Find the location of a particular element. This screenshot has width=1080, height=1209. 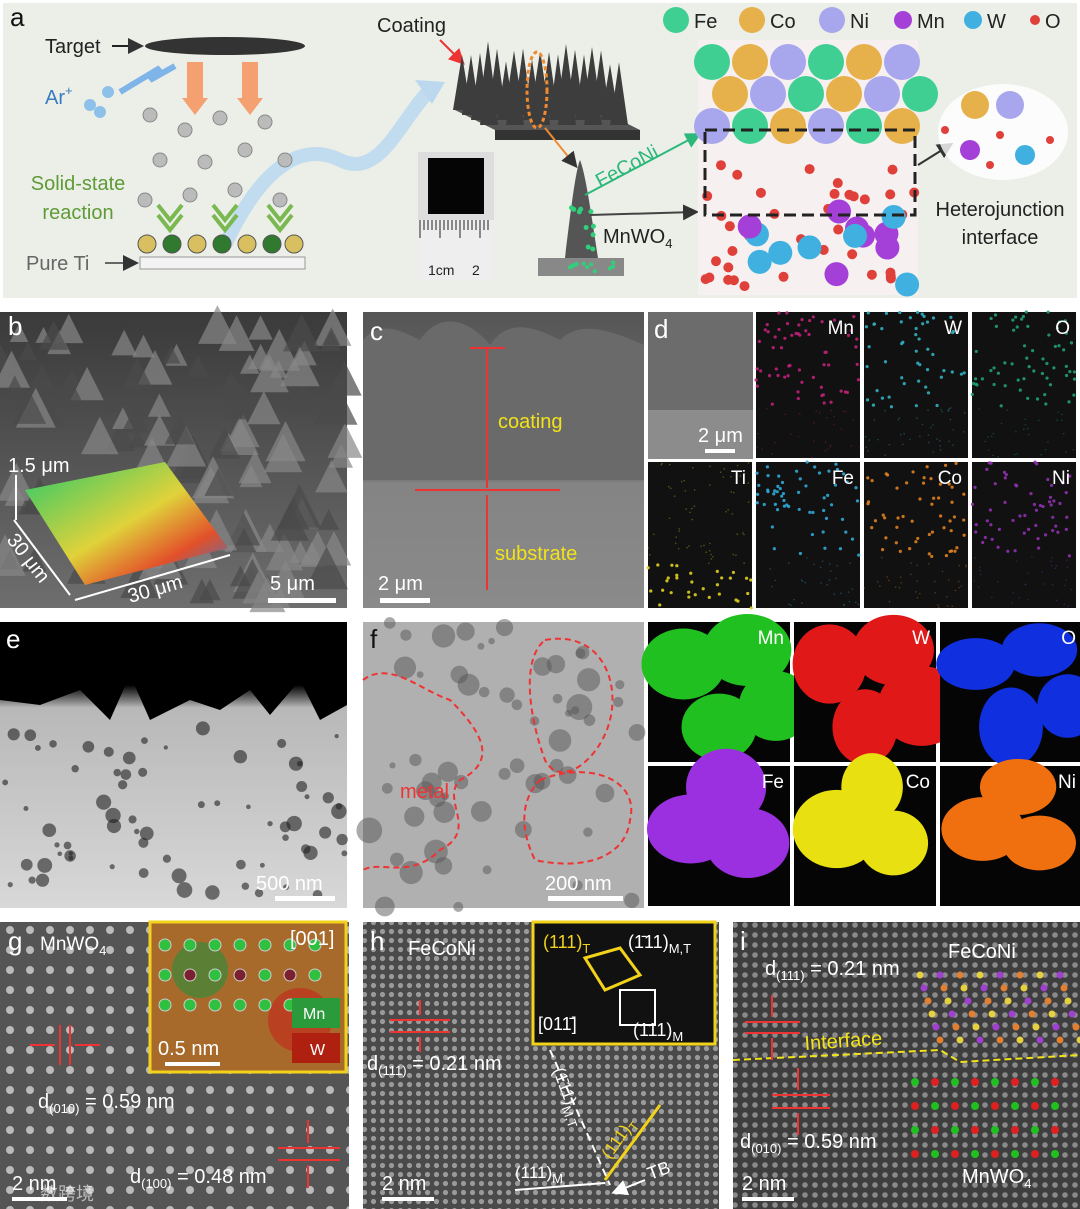

subscript: (111) is located at coordinates (392, 1070).